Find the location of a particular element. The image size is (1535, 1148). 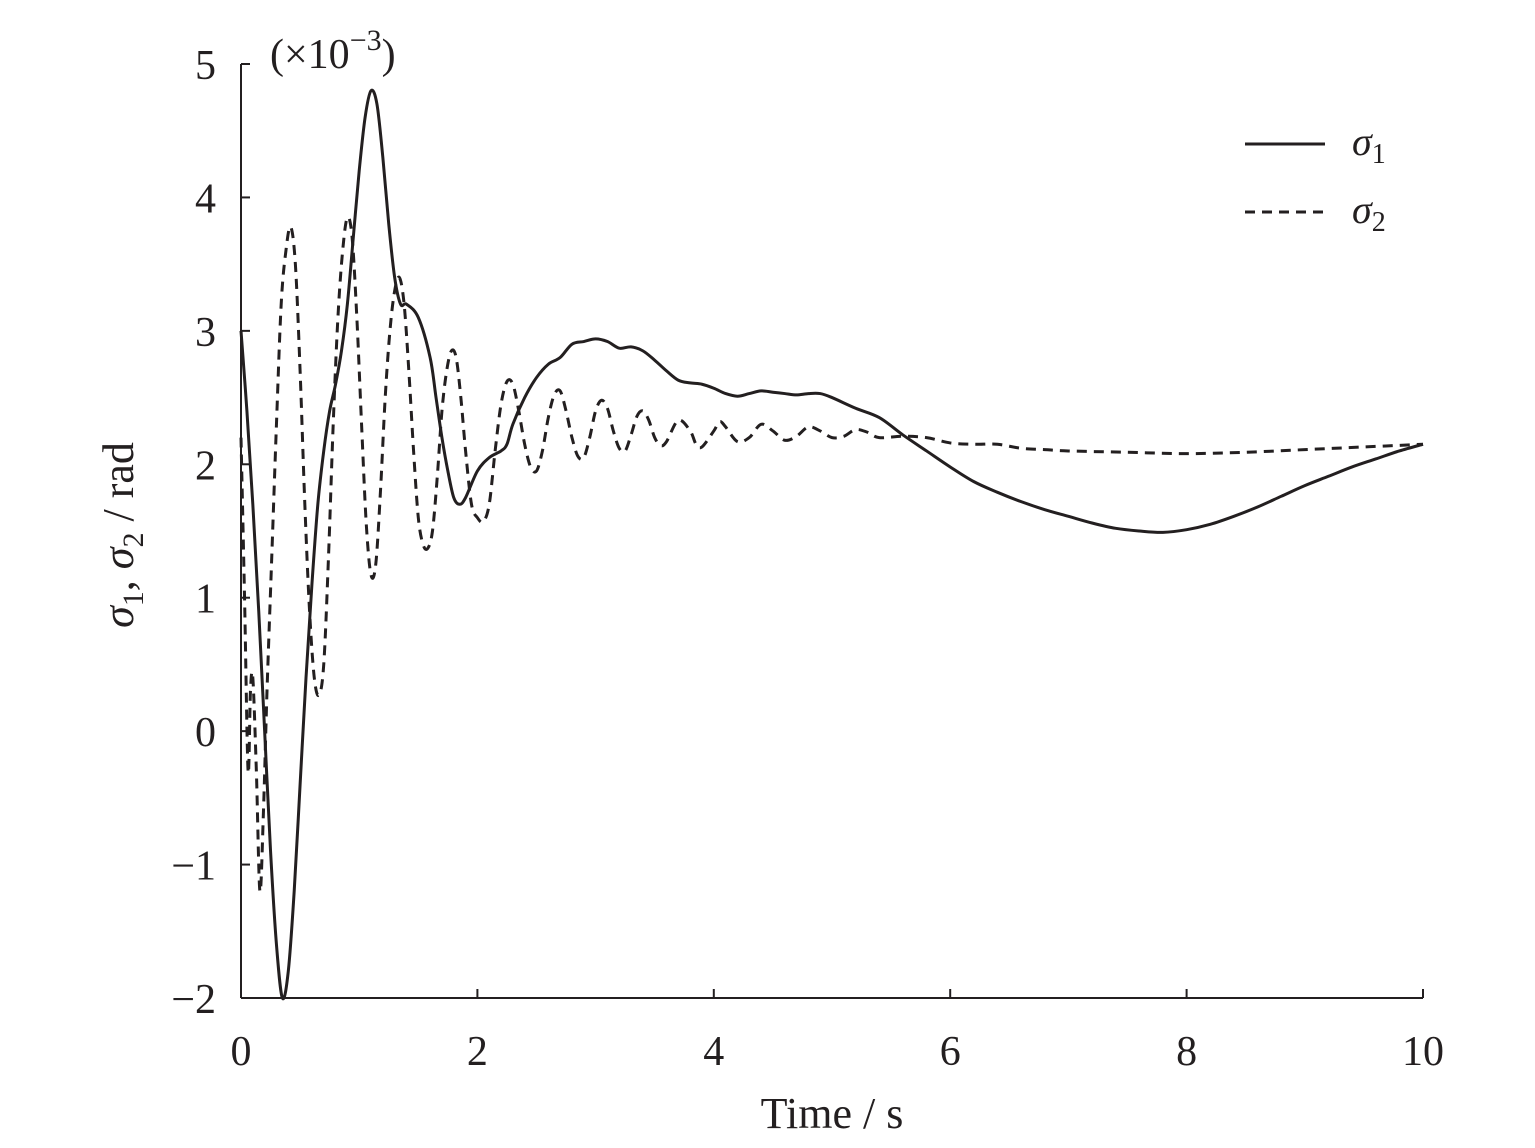

y-ticks: −2 −1 0 1 2 3 4 5 is located at coordinates (210, 533).